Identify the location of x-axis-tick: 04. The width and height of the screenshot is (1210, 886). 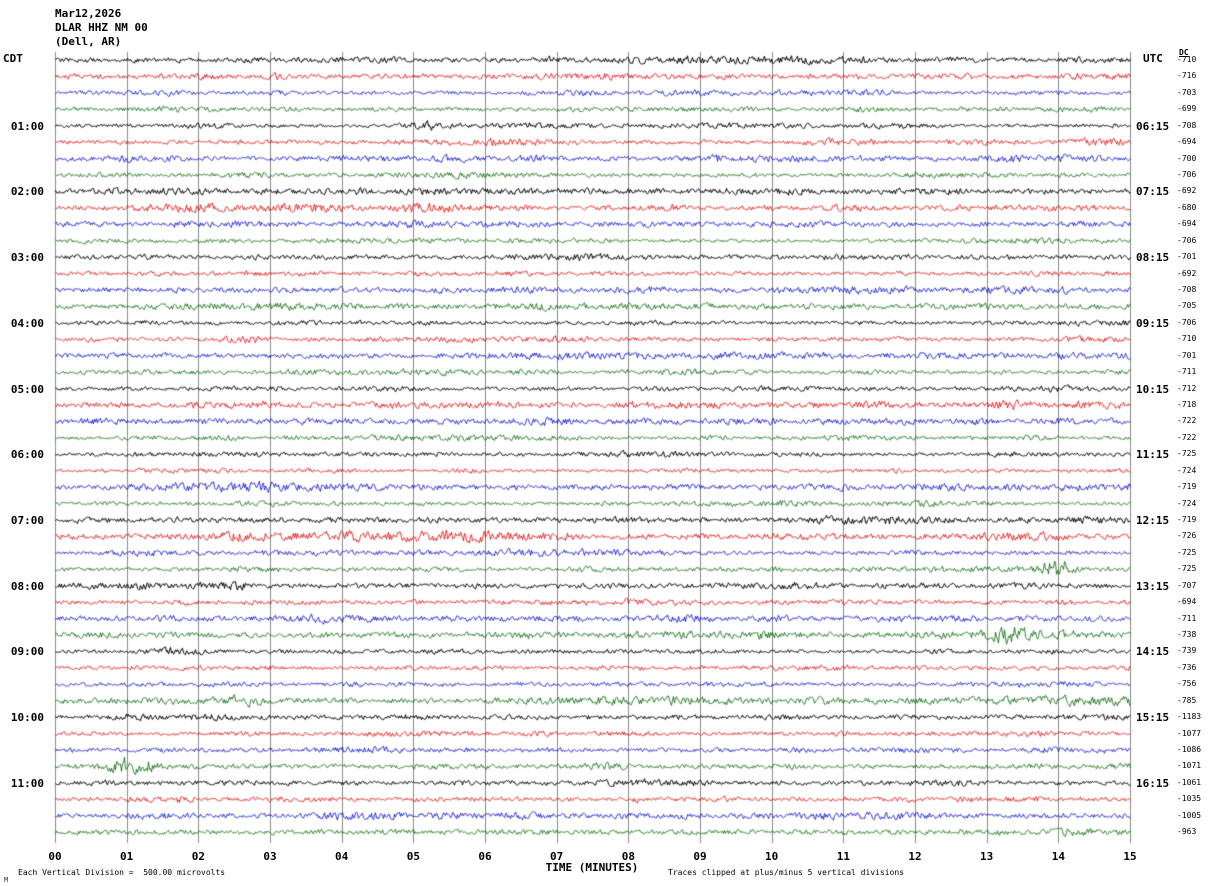
(342, 856).